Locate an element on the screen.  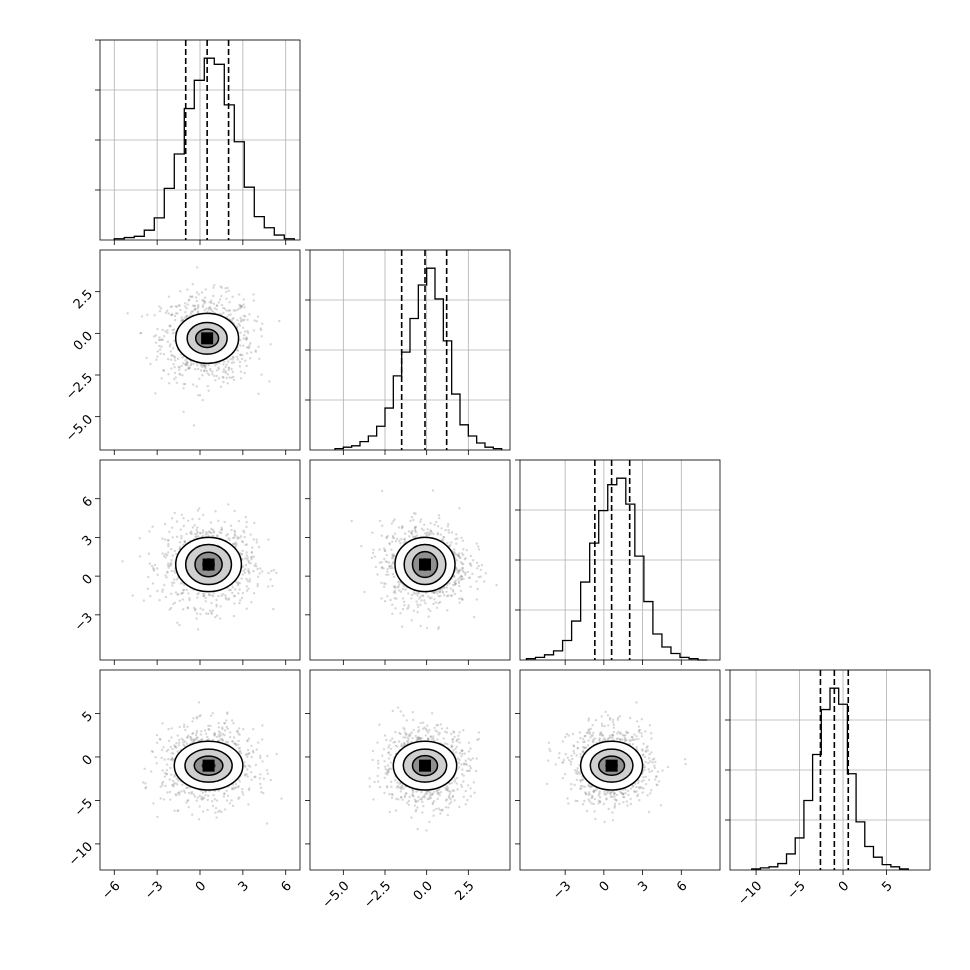
contour-line is located at coordinates (425, 765).